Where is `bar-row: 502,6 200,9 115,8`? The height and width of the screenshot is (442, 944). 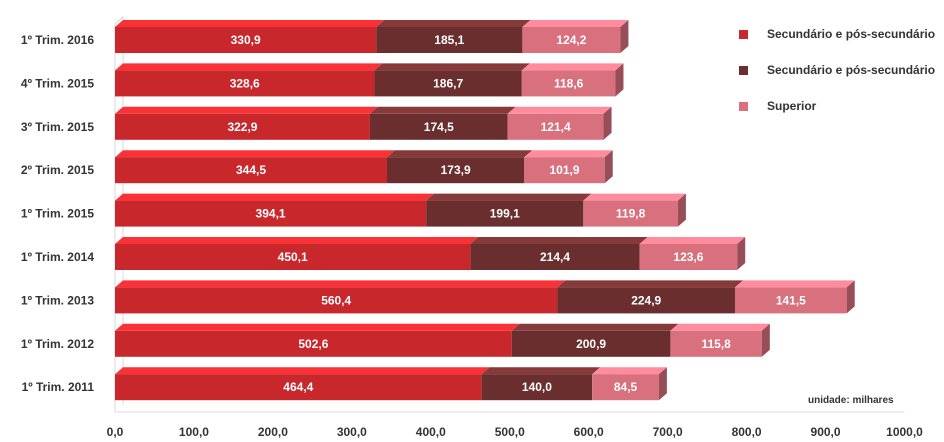
bar-row: 502,6 200,9 115,8 is located at coordinates (442, 340).